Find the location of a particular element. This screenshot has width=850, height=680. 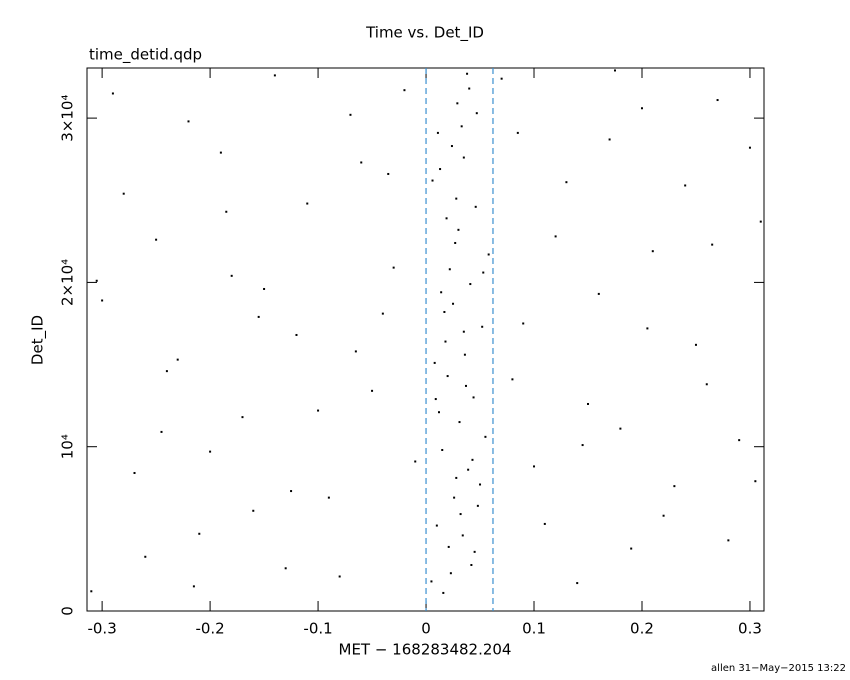

y-tick-label: 3×10⁴ is located at coordinates (68, 118).